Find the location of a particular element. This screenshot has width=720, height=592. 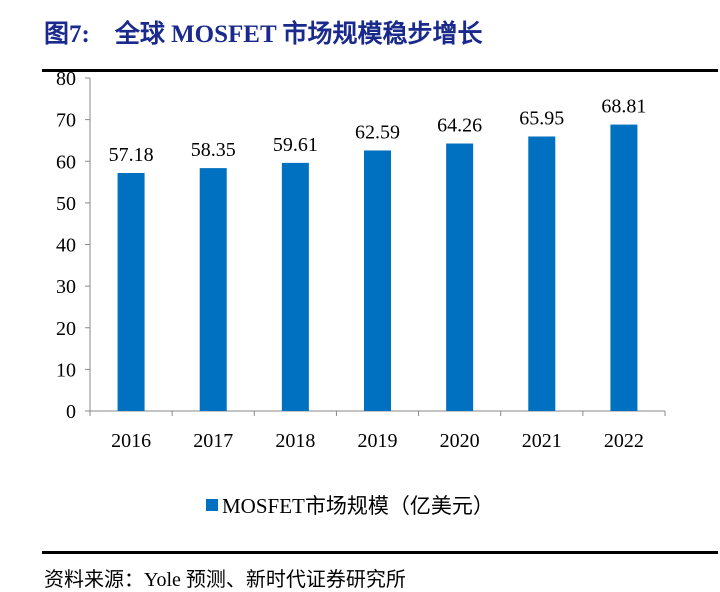

x-tick-label: 2018 is located at coordinates (295, 441).